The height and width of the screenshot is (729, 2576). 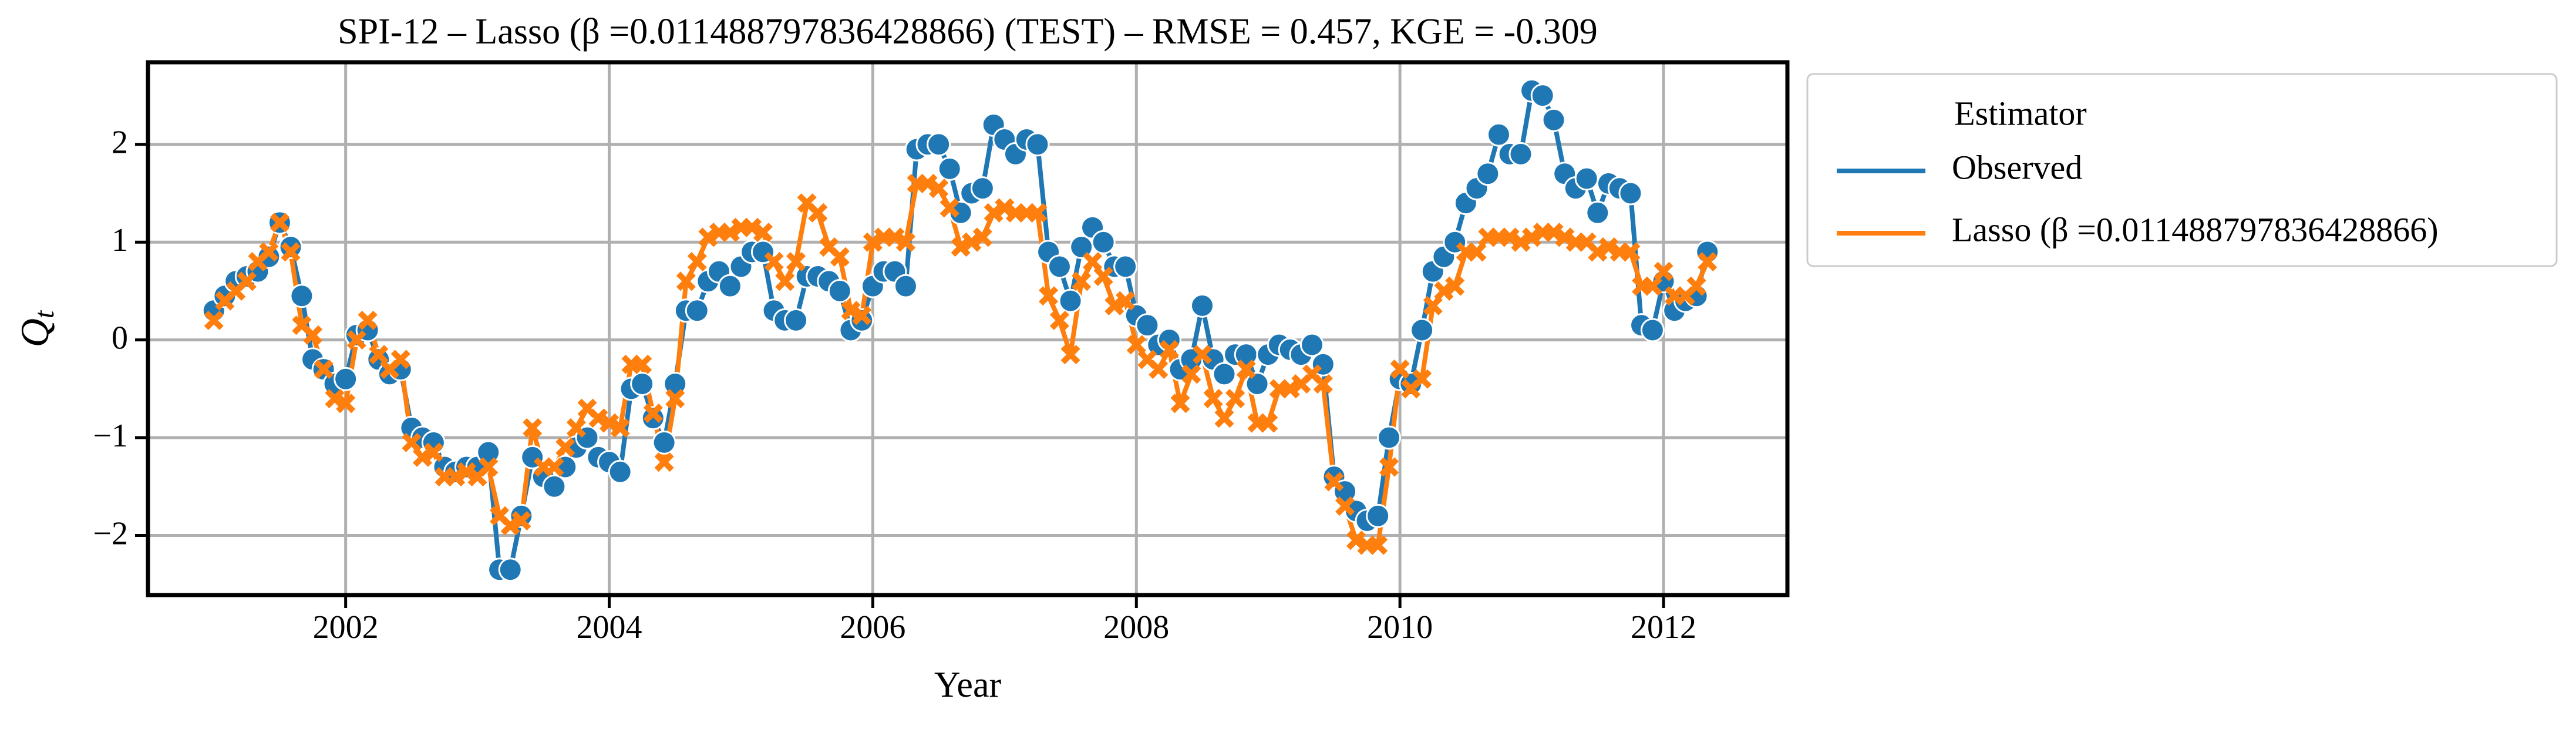 What do you see at coordinates (120, 240) in the screenshot?
I see `y-tick-label: 1` at bounding box center [120, 240].